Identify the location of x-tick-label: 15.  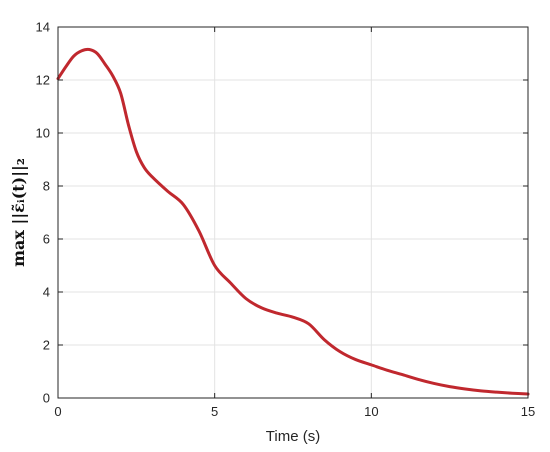
(528, 411).